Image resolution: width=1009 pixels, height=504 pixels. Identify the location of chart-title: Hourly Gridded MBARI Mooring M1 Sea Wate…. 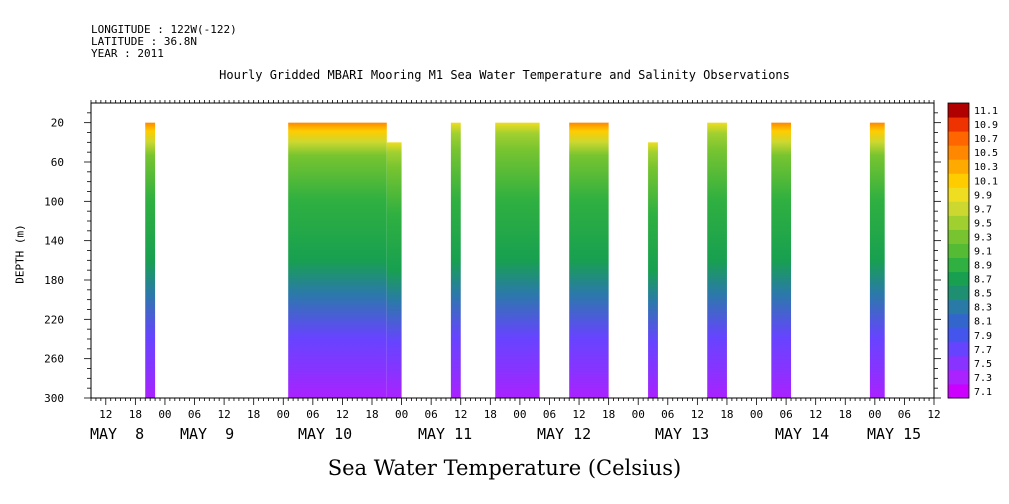
(504, 75).